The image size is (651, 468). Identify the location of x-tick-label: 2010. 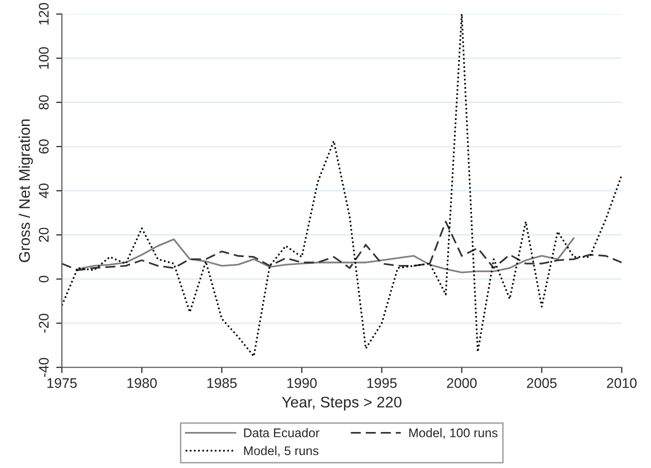
(621, 383).